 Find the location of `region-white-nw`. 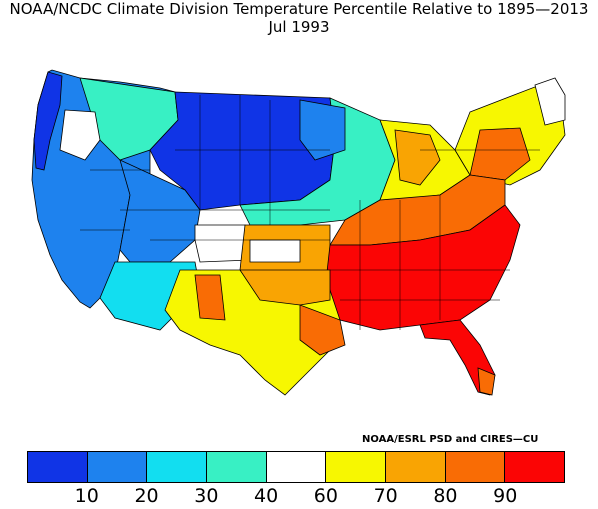

region-white-nw is located at coordinates (80, 135).